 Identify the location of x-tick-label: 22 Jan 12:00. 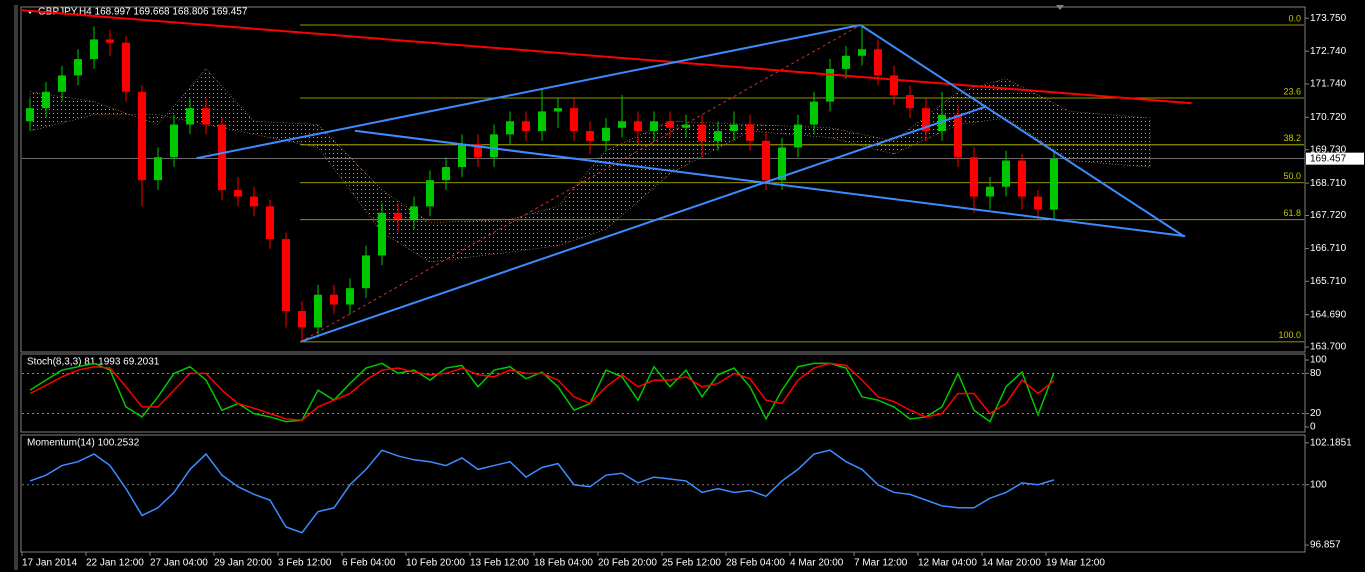
(115, 563).